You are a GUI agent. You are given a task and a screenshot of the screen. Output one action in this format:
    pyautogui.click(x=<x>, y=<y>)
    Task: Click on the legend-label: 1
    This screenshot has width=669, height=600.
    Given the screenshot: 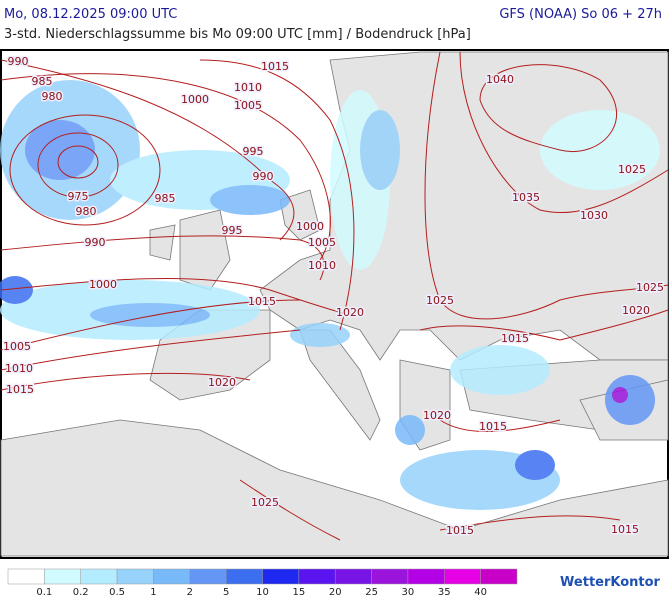 What is the action you would take?
    pyautogui.click(x=153, y=592)
    